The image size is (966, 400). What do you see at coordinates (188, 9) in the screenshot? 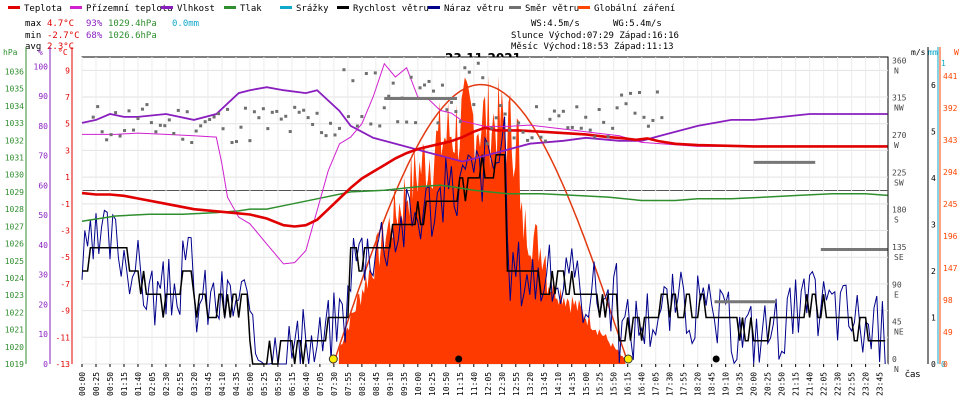
I see `legend-item: Vlhkost` at bounding box center [188, 9].